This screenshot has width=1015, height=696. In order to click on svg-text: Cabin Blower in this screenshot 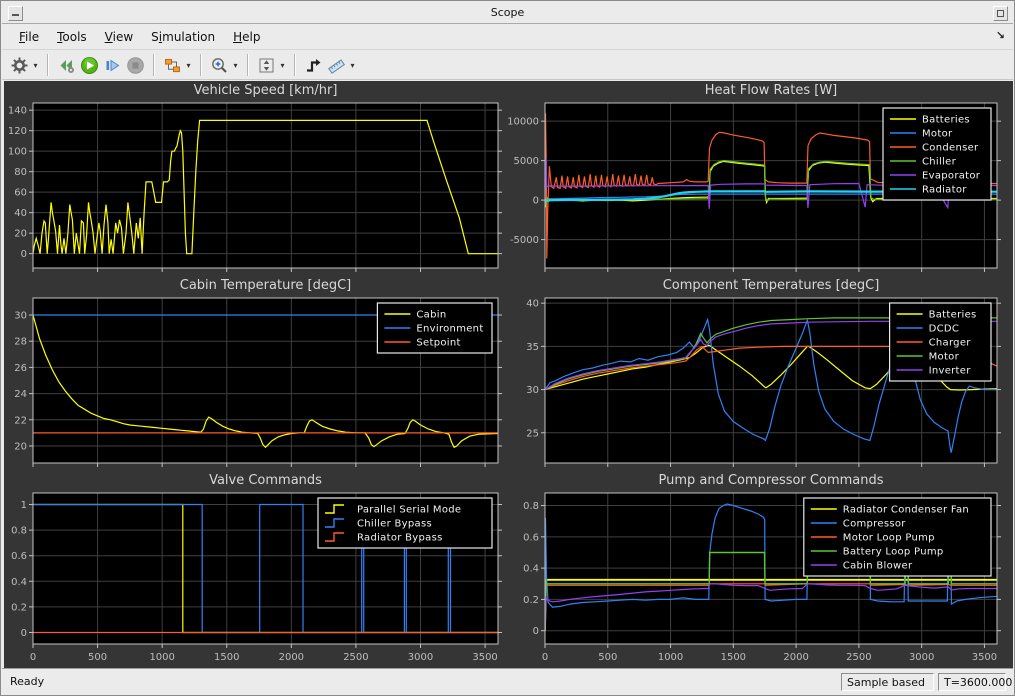, I will do `click(878, 566)`.